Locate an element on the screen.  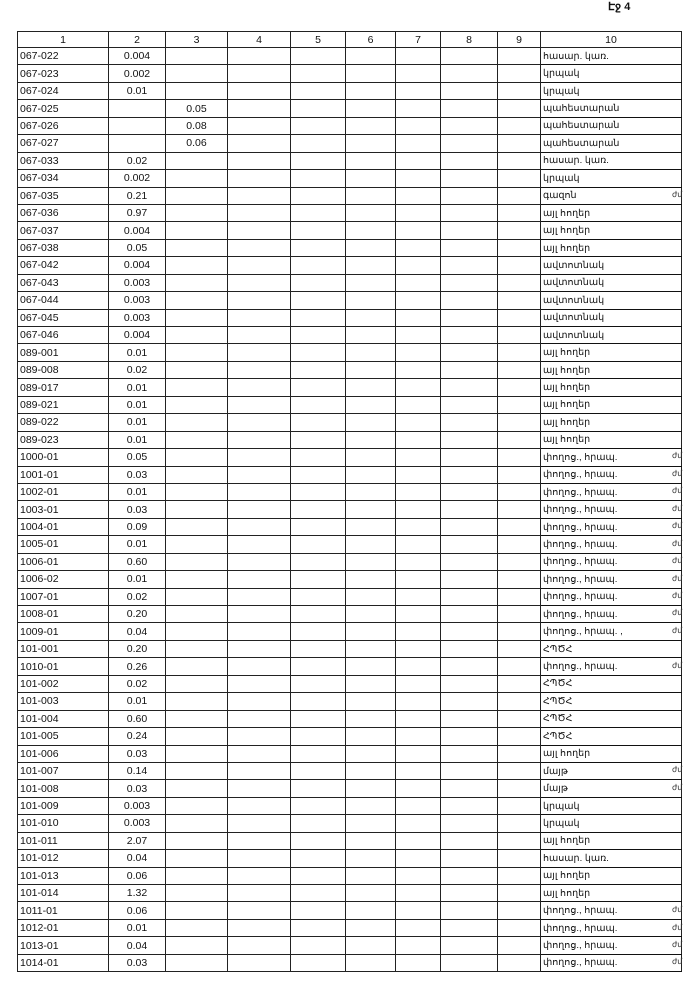
table-row: 101-003 0.01 ՀՊԾՀ is located at coordinates (349, 701).